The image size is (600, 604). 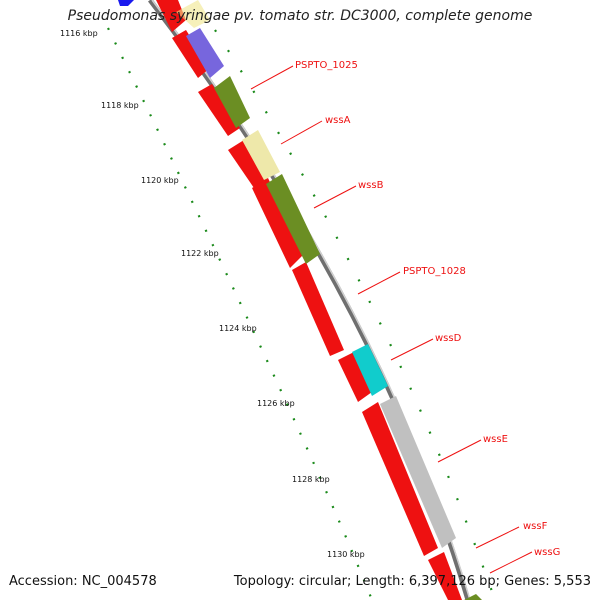 I want to click on gene-label: PSPTO_1028, so click(x=434, y=271).